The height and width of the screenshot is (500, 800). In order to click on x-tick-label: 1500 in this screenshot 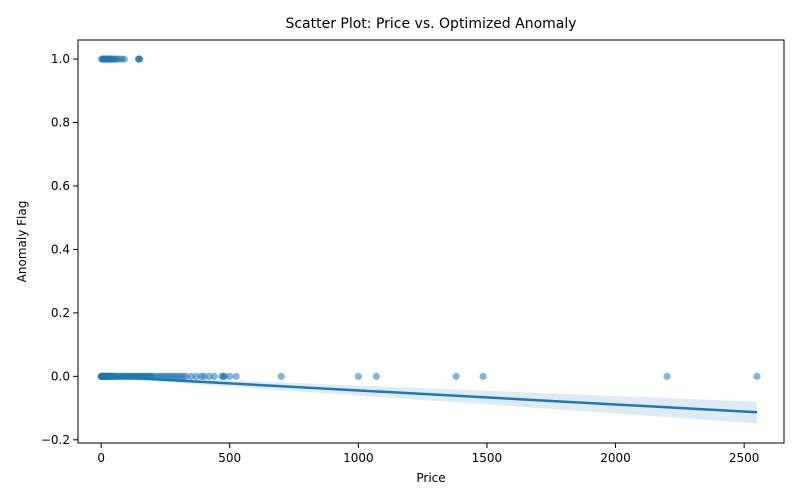, I will do `click(487, 458)`.